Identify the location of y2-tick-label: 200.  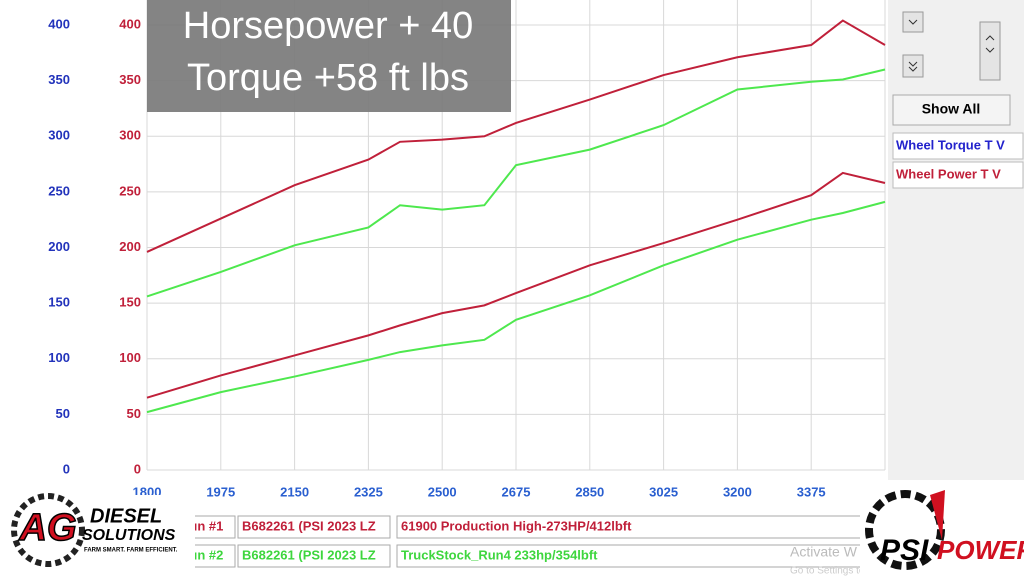
(130, 246).